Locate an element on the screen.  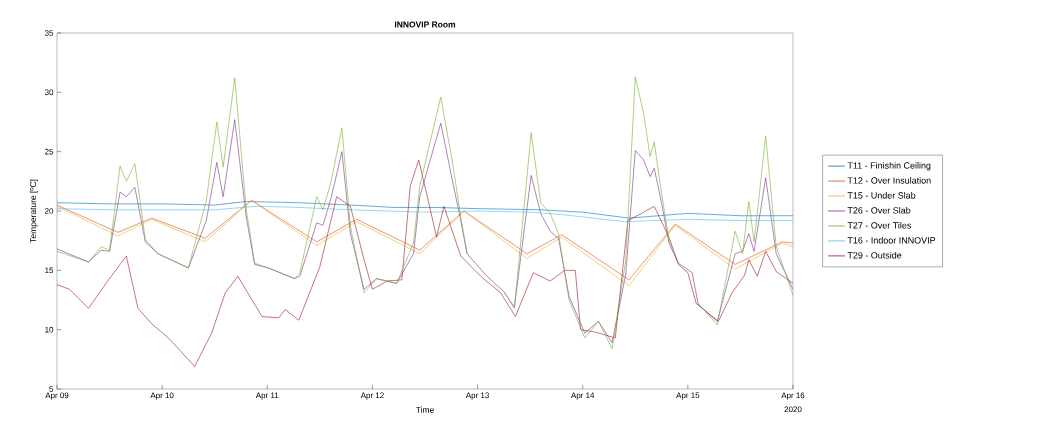
chart-title: INNOVIP Room is located at coordinates (425, 24).